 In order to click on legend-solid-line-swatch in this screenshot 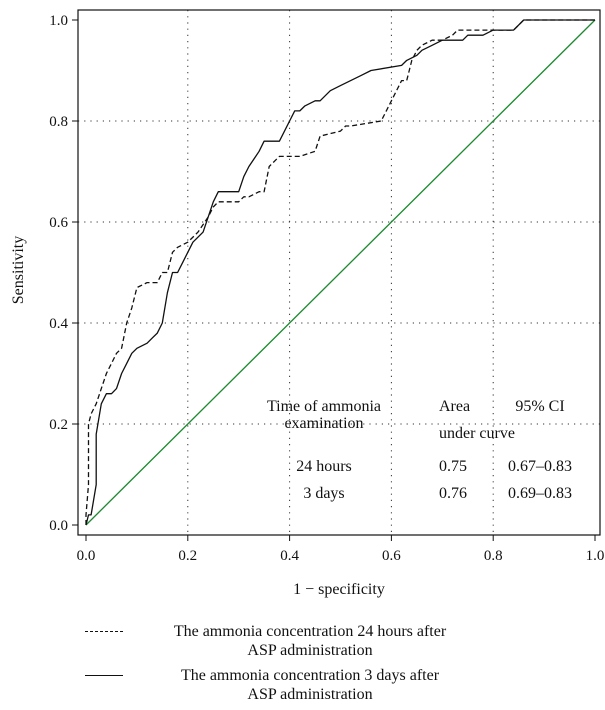, I will do `click(104, 675)`.